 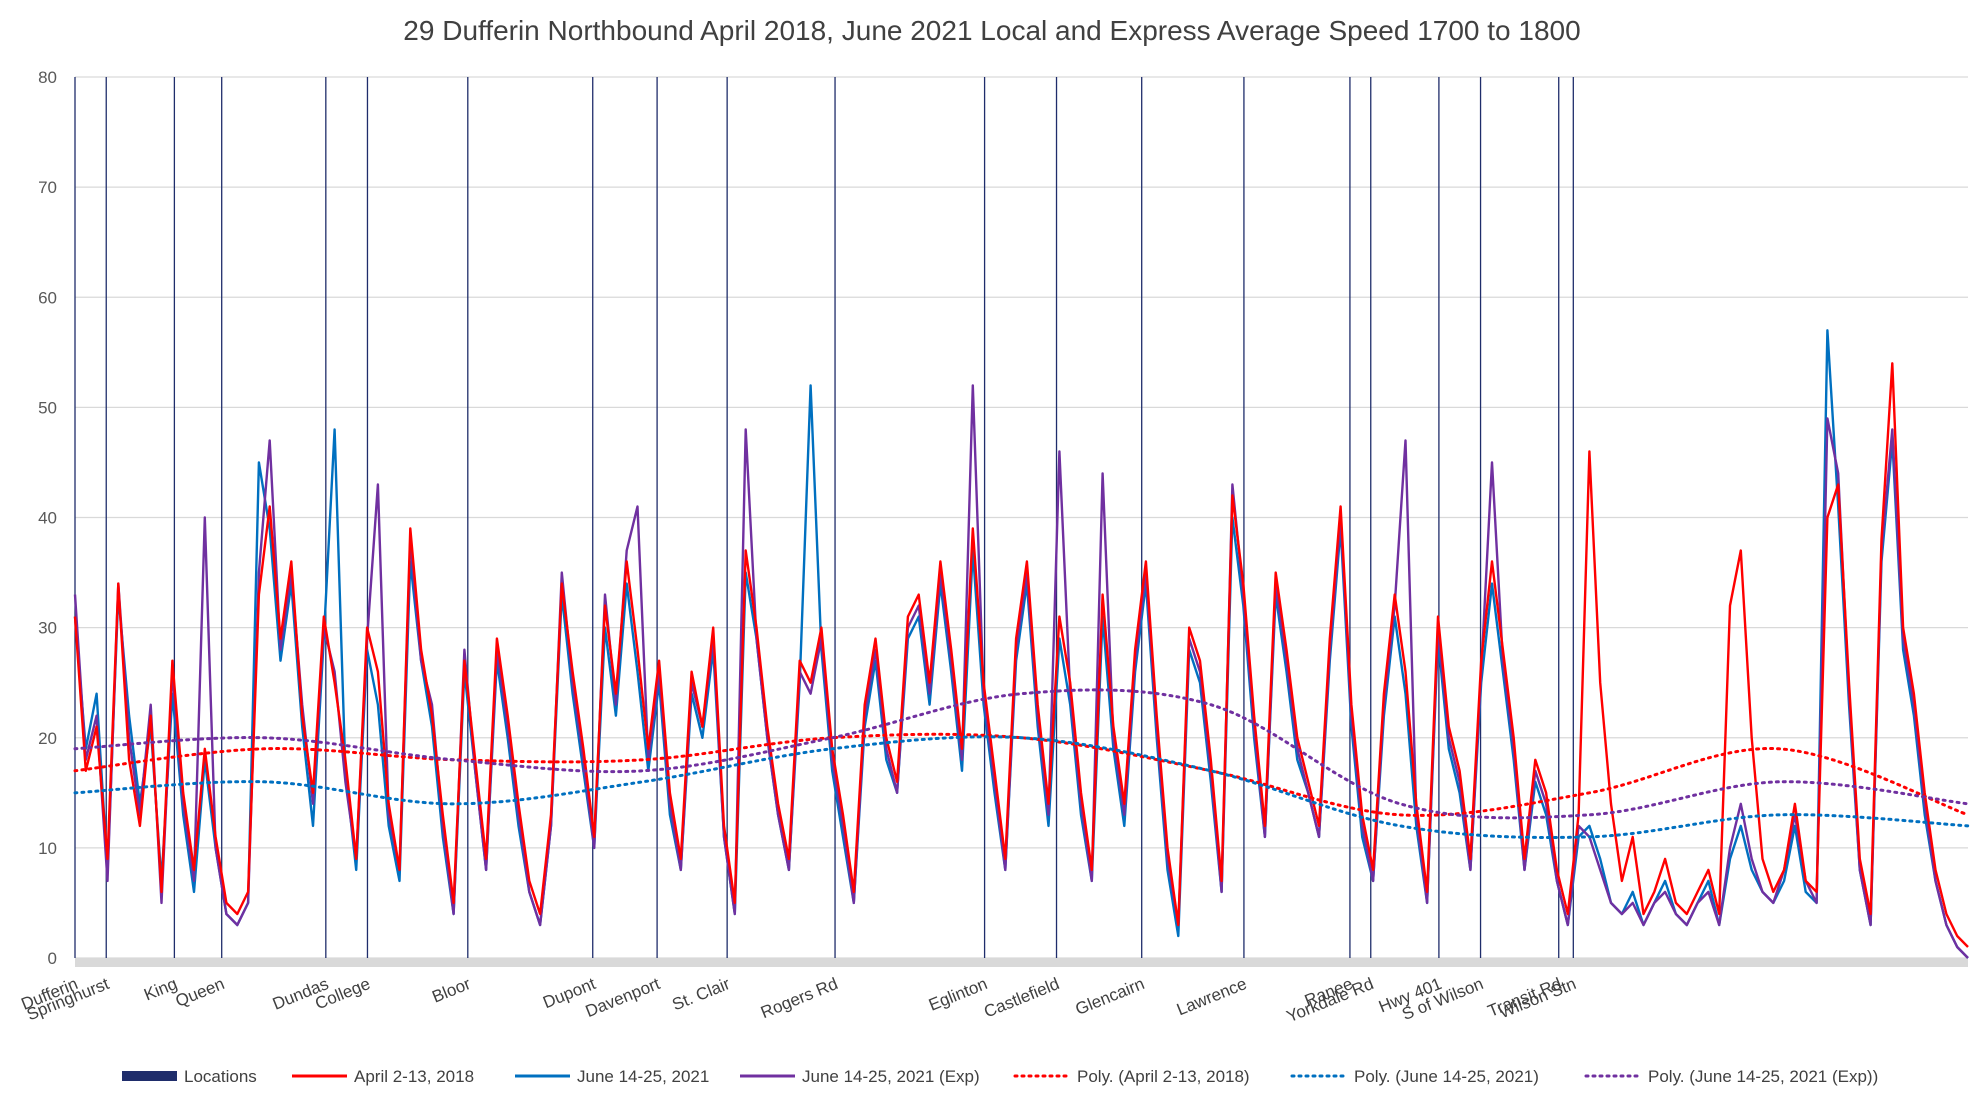 I want to click on location-label: Rogers Rd, so click(x=799, y=998).